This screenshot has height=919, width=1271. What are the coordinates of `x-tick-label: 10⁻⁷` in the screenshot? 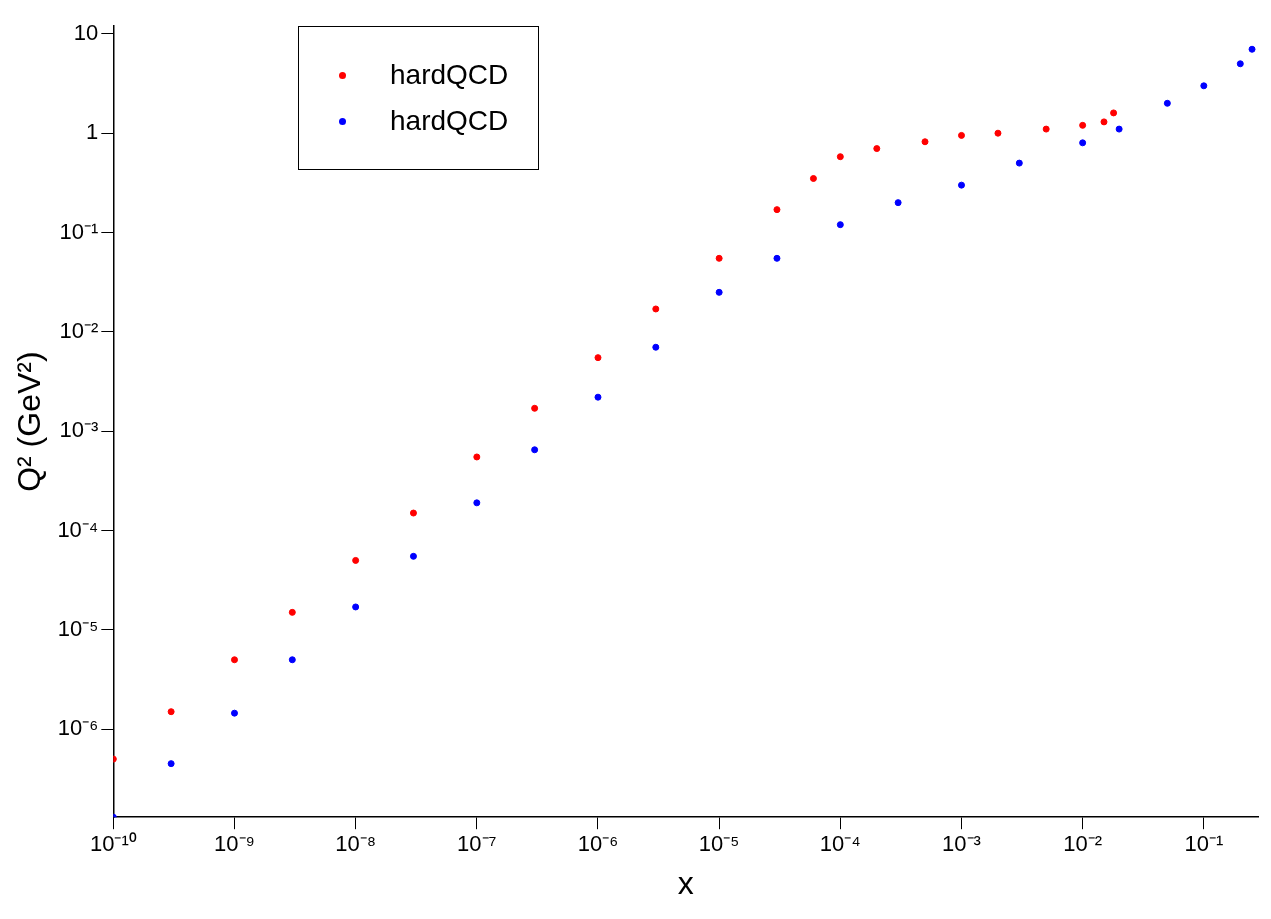 It's located at (477, 844).